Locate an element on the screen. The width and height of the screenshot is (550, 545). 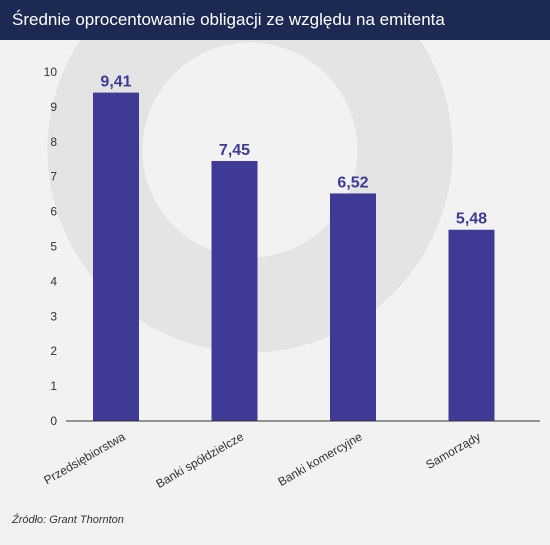
y-tick-label: 9 is located at coordinates (53, 107).